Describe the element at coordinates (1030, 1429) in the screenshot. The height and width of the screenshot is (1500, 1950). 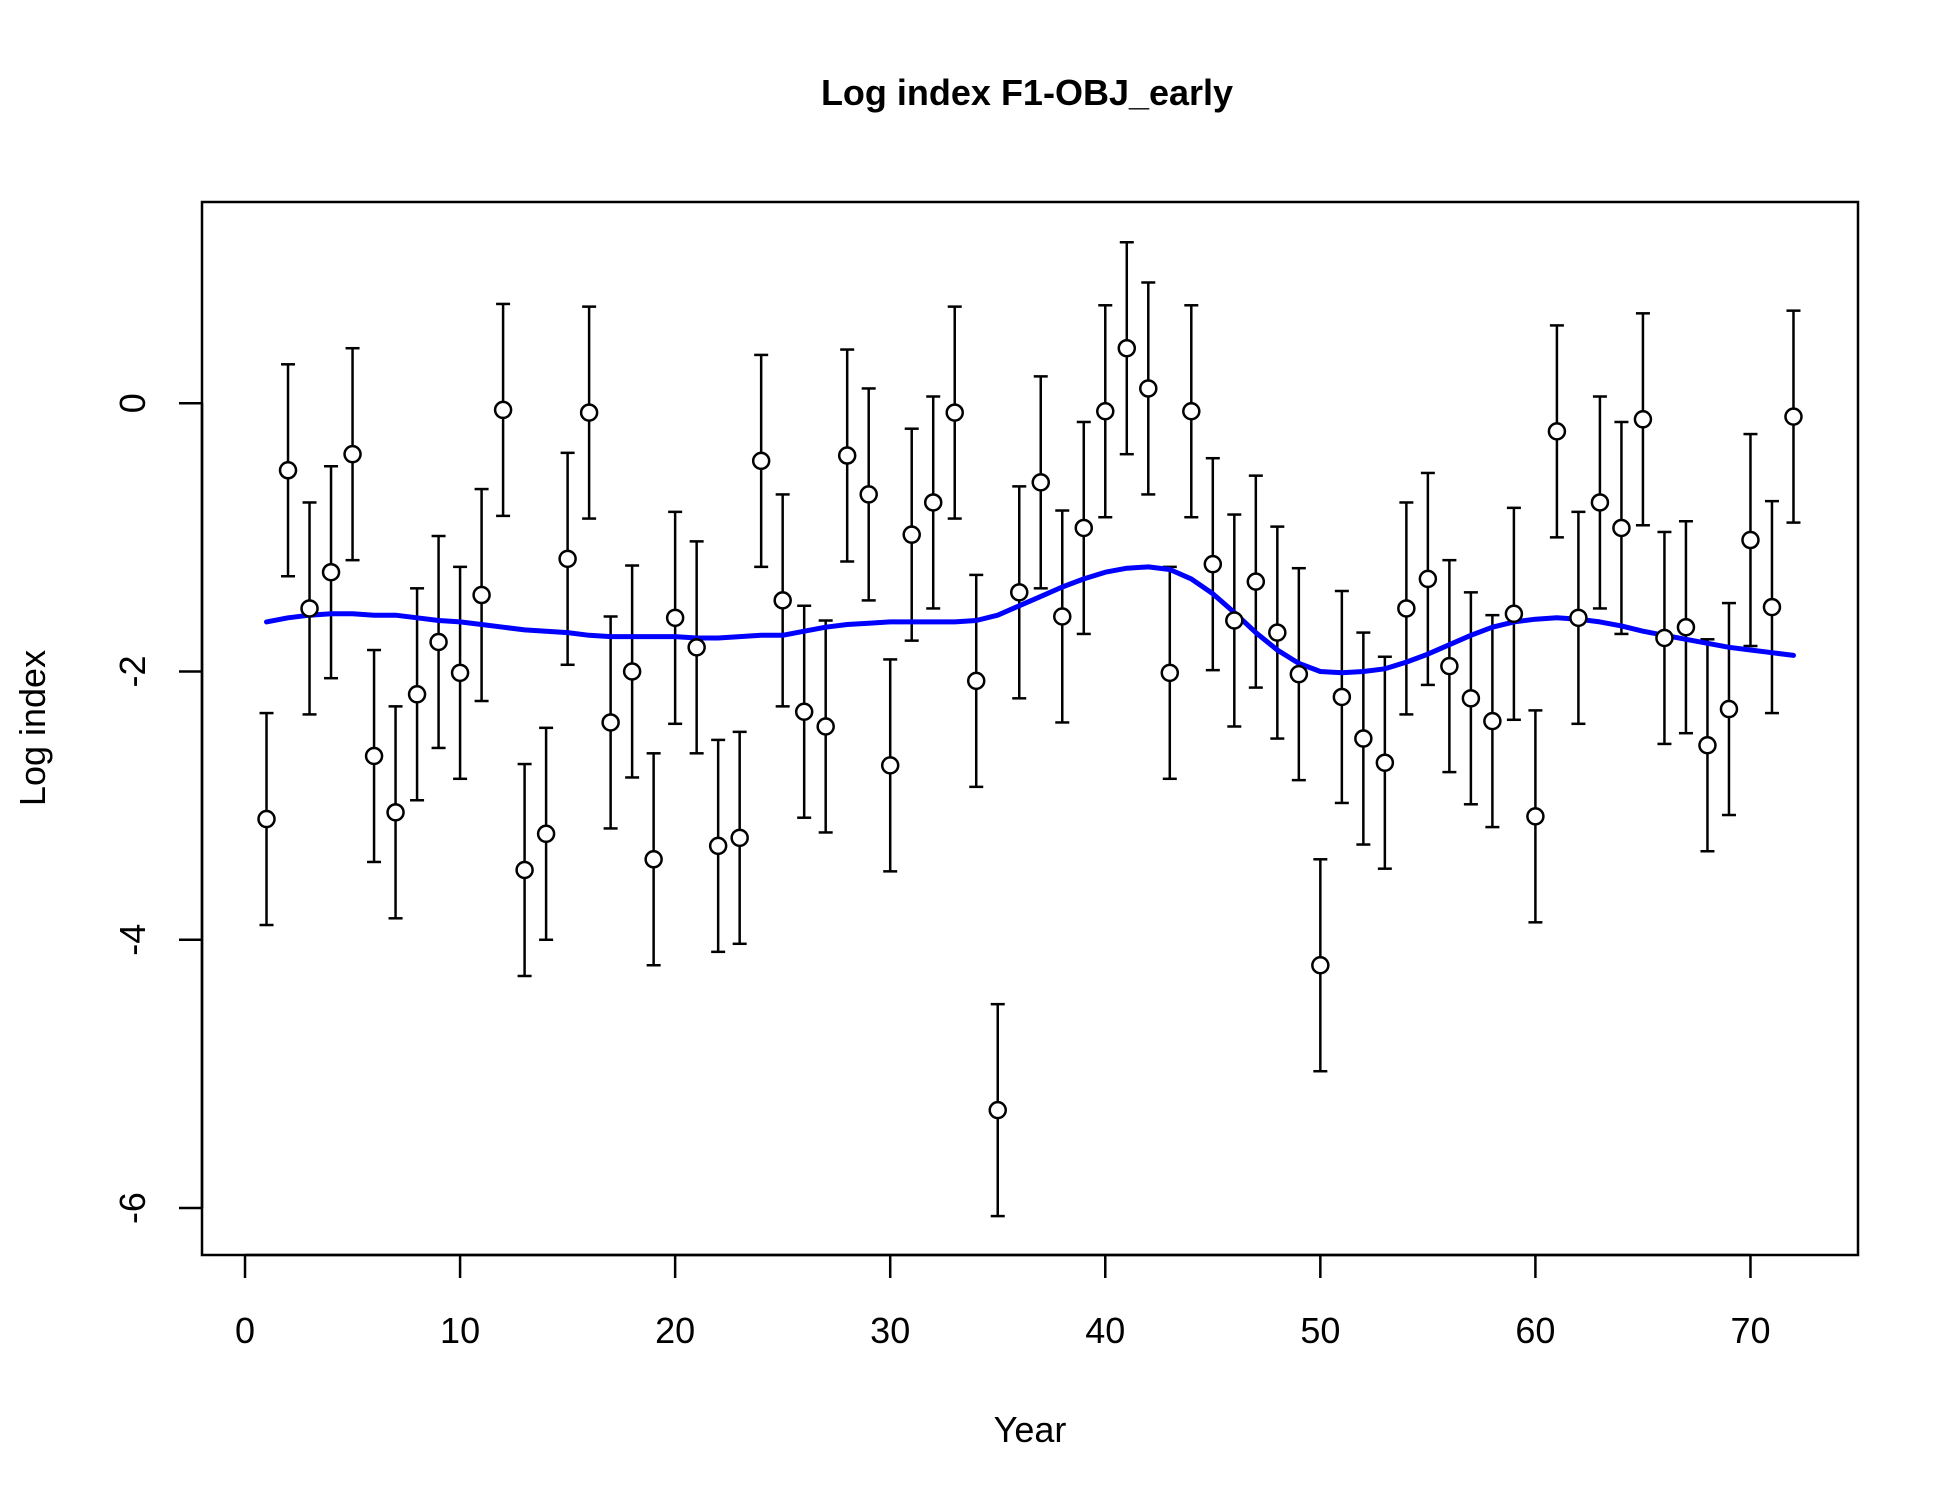
I see `x-axis-label: Year` at that location.